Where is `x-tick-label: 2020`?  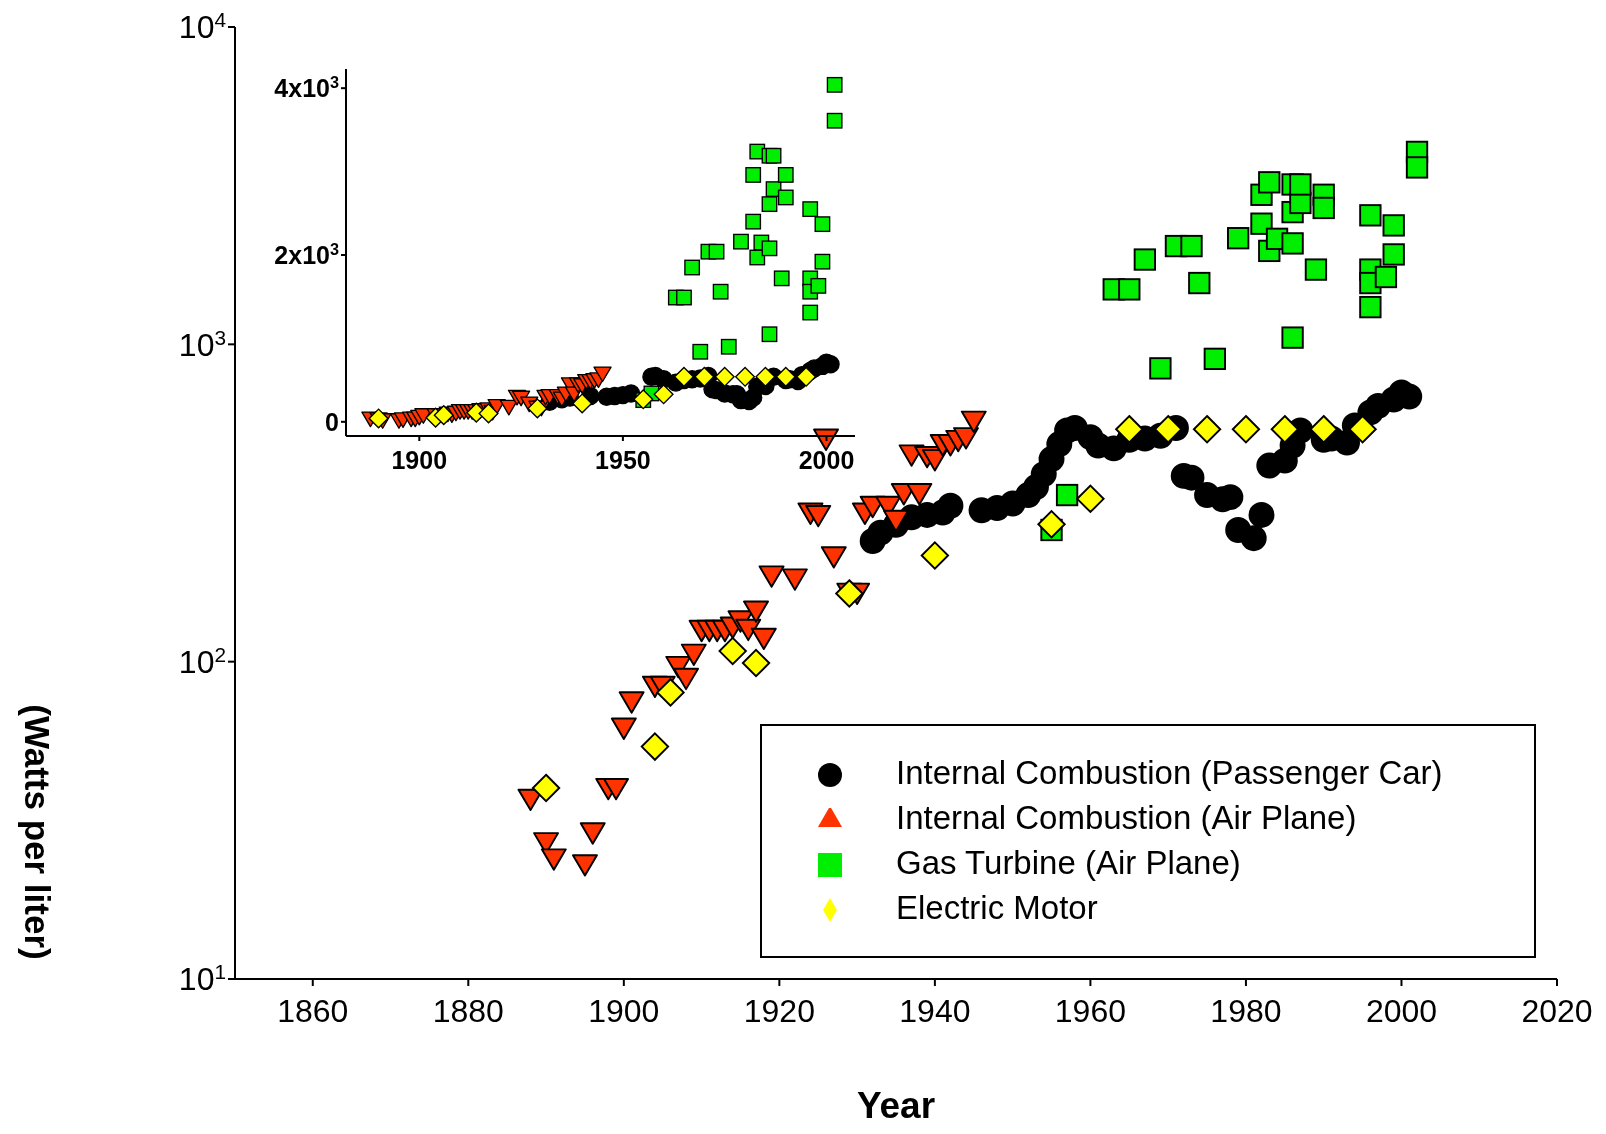 x-tick-label: 2020 is located at coordinates (1557, 1010).